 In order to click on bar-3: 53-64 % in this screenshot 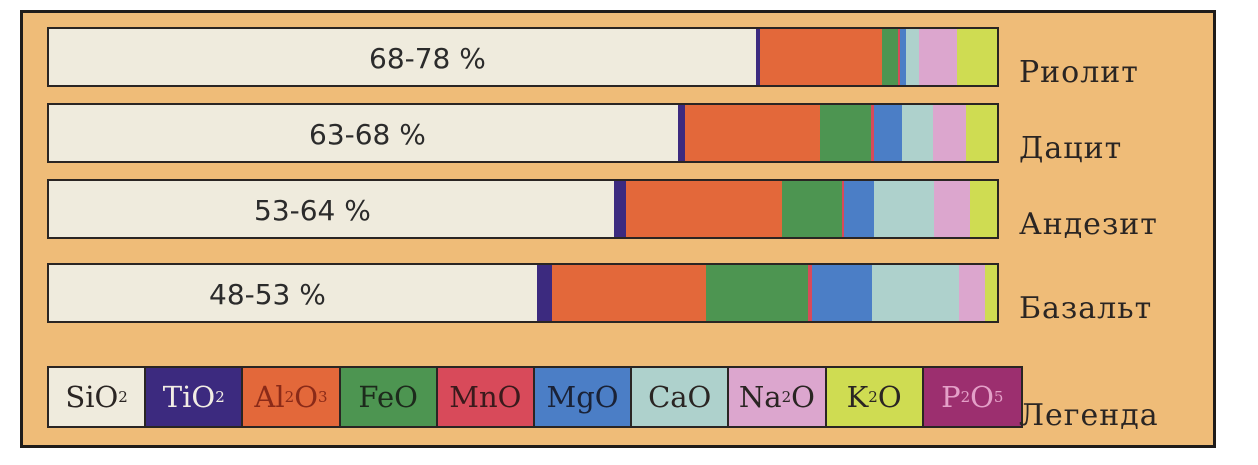, I will do `click(523, 209)`.